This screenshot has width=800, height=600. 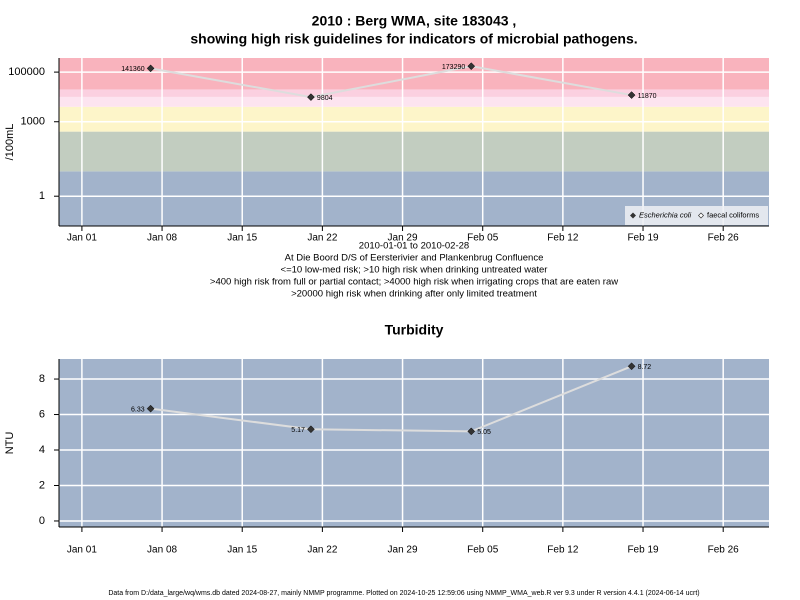 What do you see at coordinates (414, 330) in the screenshot?
I see `chart-title: Turbidity` at bounding box center [414, 330].